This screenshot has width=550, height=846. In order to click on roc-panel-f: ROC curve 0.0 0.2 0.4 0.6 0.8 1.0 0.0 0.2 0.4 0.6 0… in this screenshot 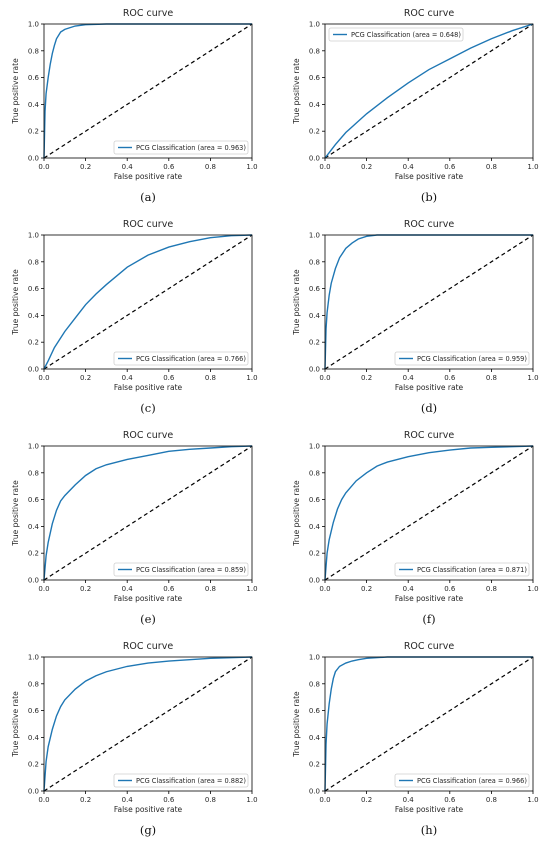, I will do `click(415, 528)`.